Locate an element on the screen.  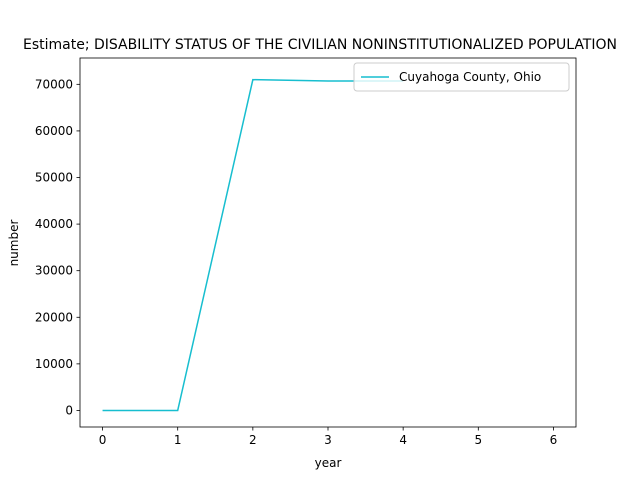
x-tick-label: 0 is located at coordinates (103, 440).